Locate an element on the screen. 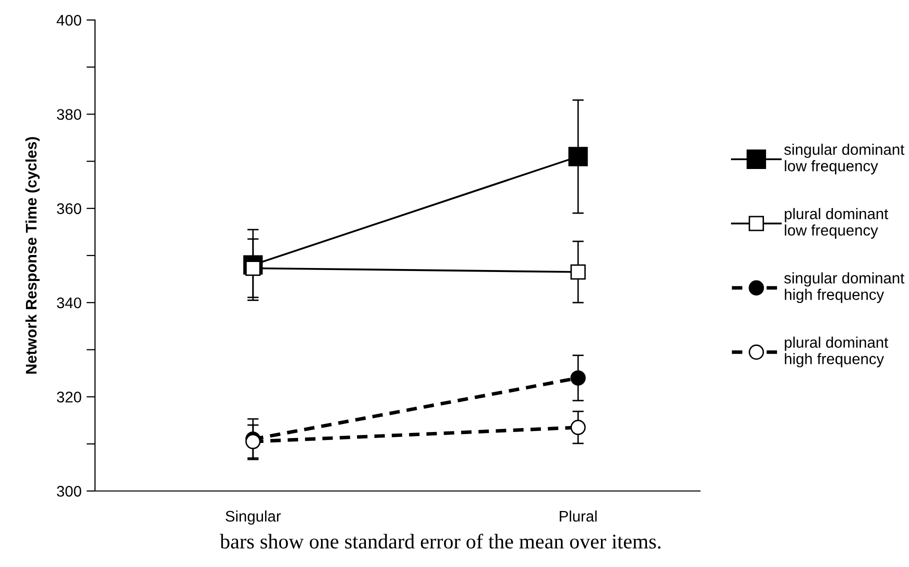 The height and width of the screenshot is (567, 909). x-tick-label: Plural is located at coordinates (578, 516).